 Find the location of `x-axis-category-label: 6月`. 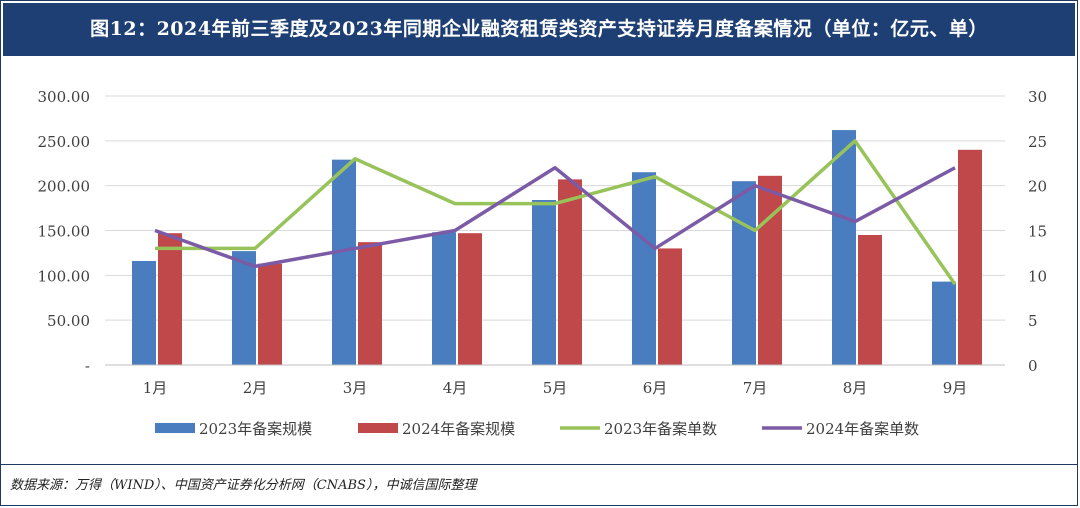

x-axis-category-label: 6月 is located at coordinates (655, 388).